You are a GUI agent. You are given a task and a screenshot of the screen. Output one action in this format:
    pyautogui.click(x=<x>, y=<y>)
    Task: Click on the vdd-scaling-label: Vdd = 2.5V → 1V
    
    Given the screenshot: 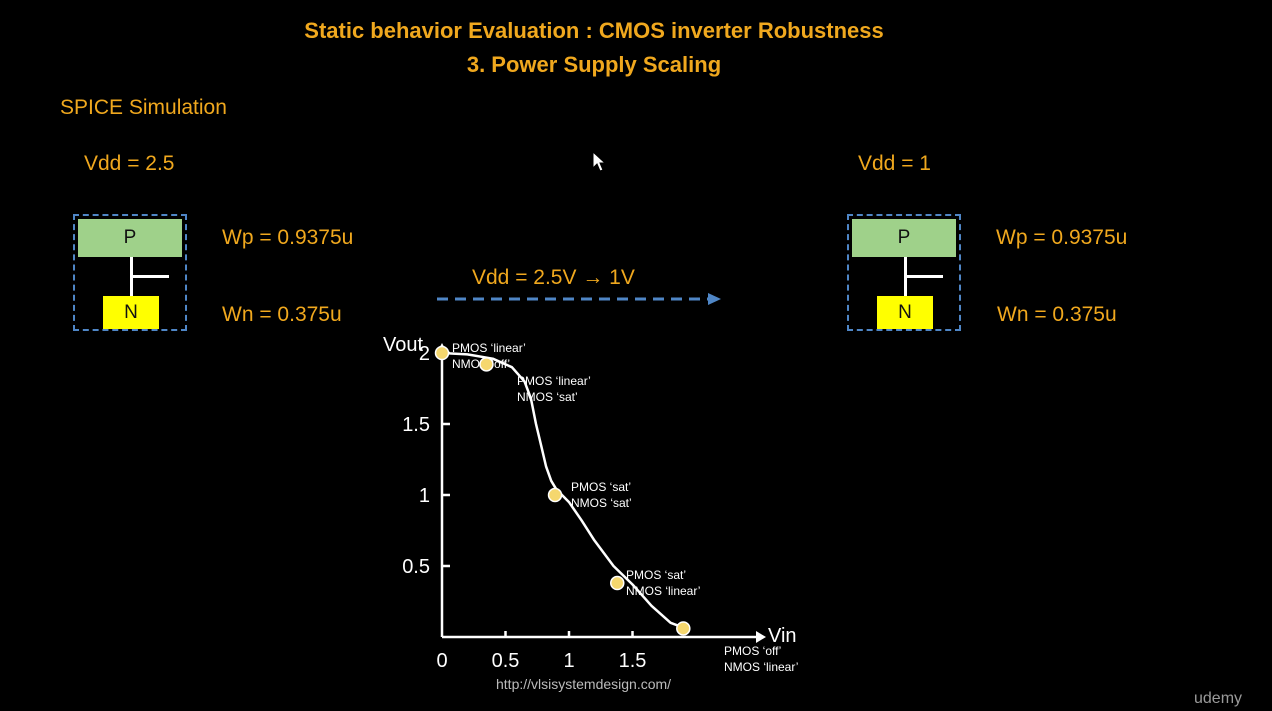 What is the action you would take?
    pyautogui.click(x=553, y=277)
    